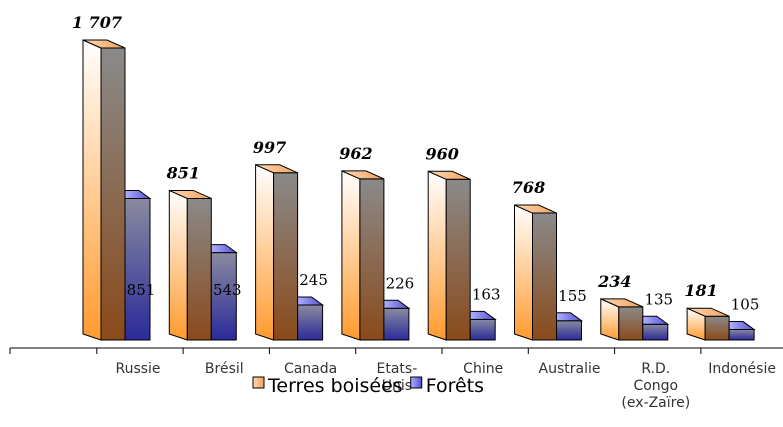  I want to click on value-label: 135, so click(658, 299).